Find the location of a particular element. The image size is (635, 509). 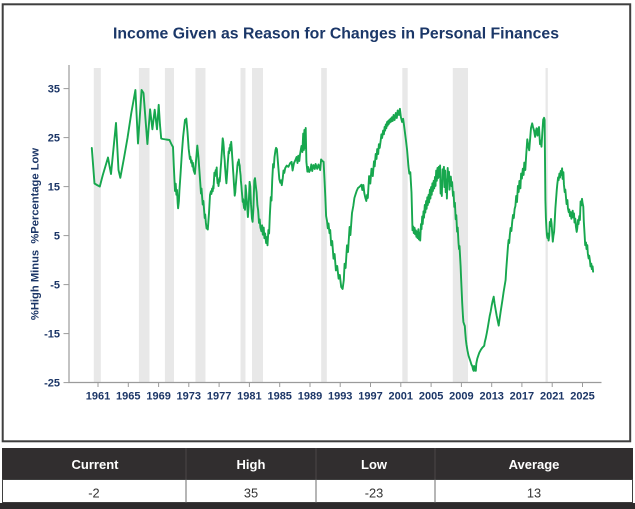

svg-text: 15 is located at coordinates (54, 188).